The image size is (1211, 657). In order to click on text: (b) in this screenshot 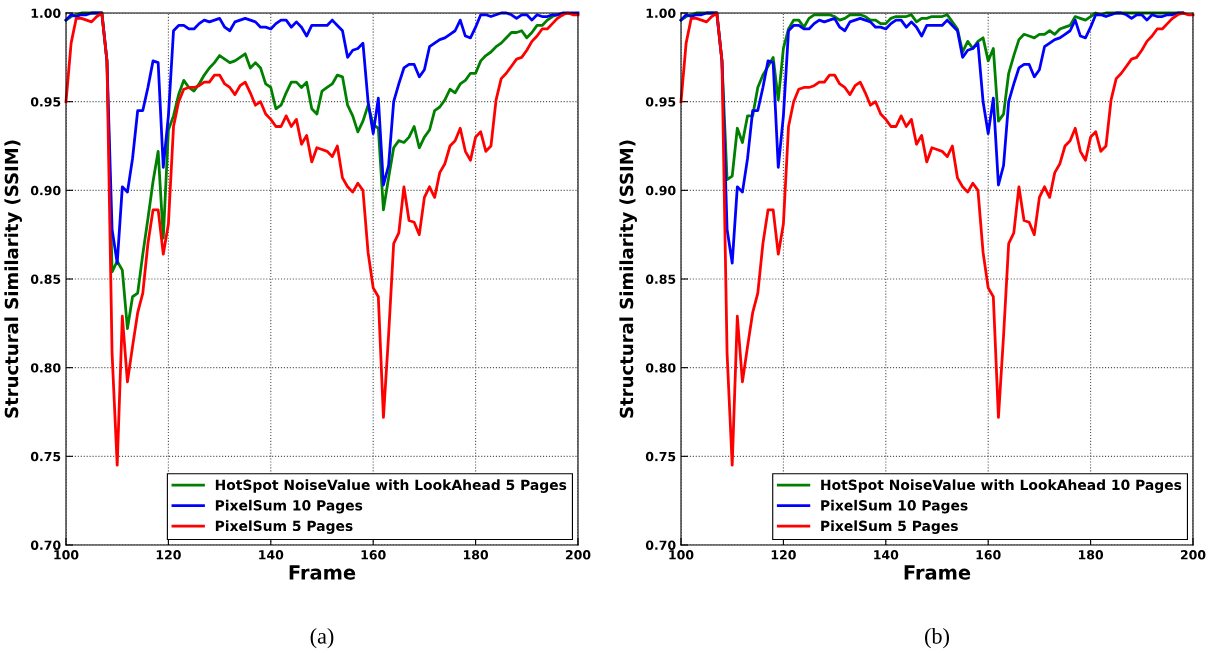, I will do `click(937, 638)`.